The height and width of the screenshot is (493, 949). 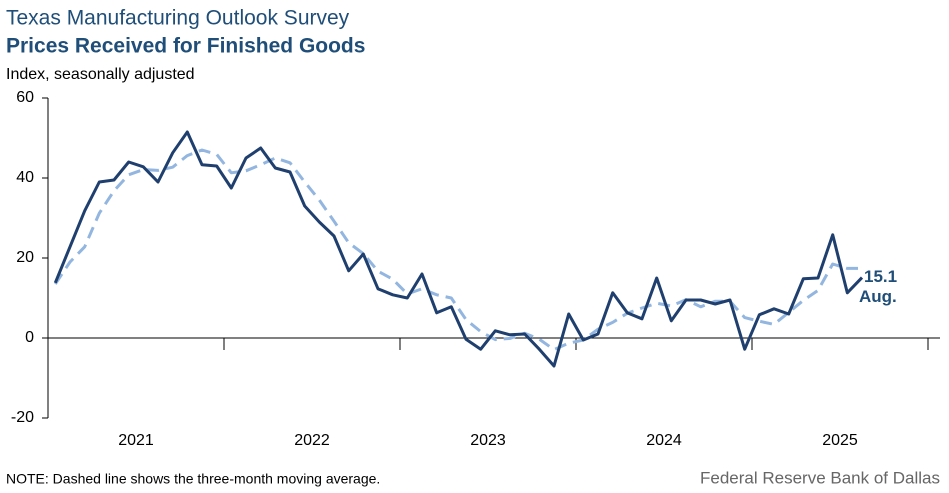 I want to click on y-tick-label: 0, so click(x=29, y=337).